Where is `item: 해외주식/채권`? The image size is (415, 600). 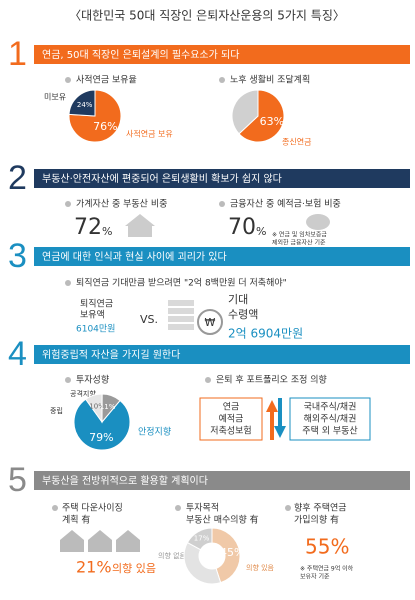
item: 해외주식/채권 is located at coordinates (330, 419).